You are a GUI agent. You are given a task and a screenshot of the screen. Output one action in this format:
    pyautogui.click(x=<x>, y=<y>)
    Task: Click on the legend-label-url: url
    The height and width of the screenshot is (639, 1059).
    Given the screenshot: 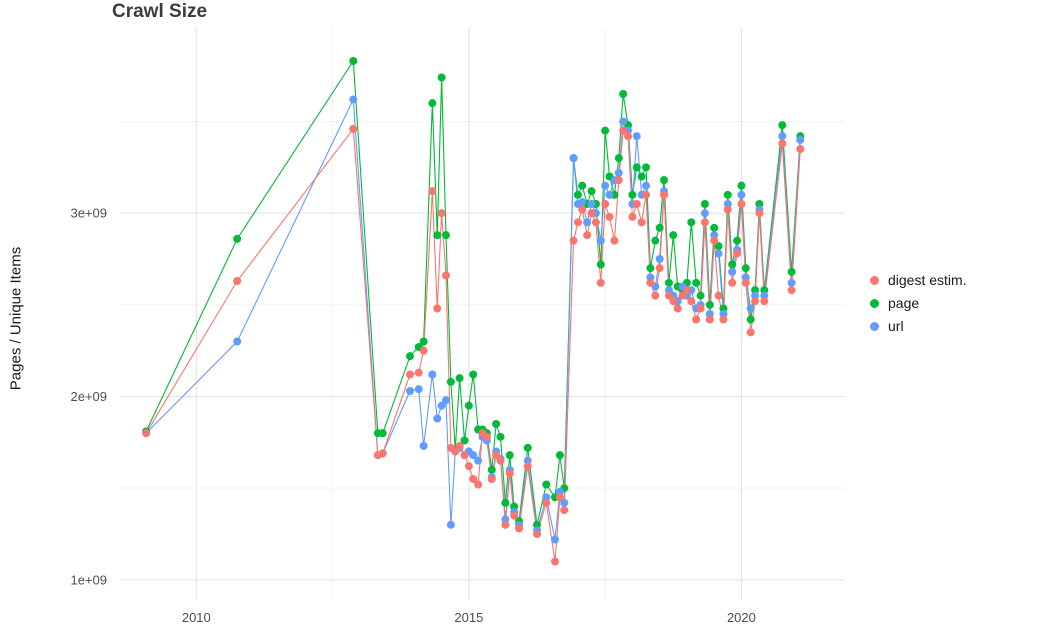 What is the action you would take?
    pyautogui.click(x=896, y=326)
    